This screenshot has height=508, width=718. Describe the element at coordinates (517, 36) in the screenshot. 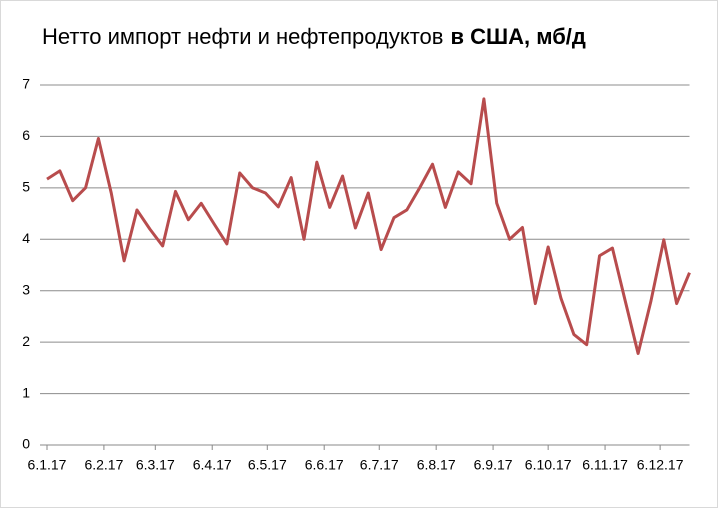

I see `title-bold: в США, мб/д` at that location.